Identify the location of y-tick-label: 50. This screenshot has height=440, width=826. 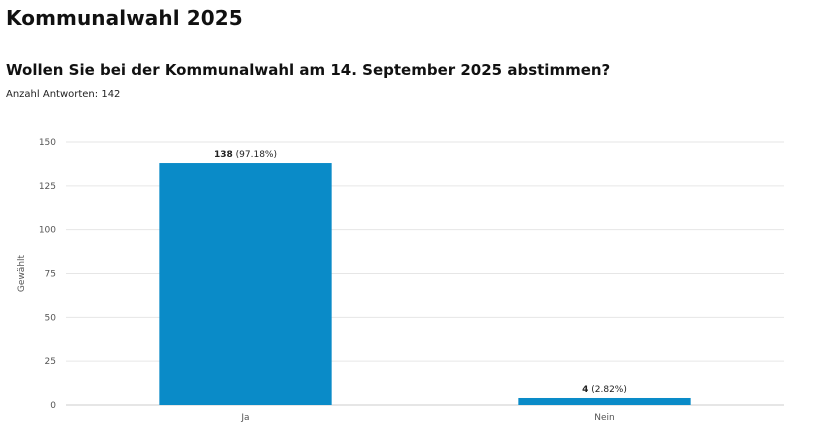
(51, 318).